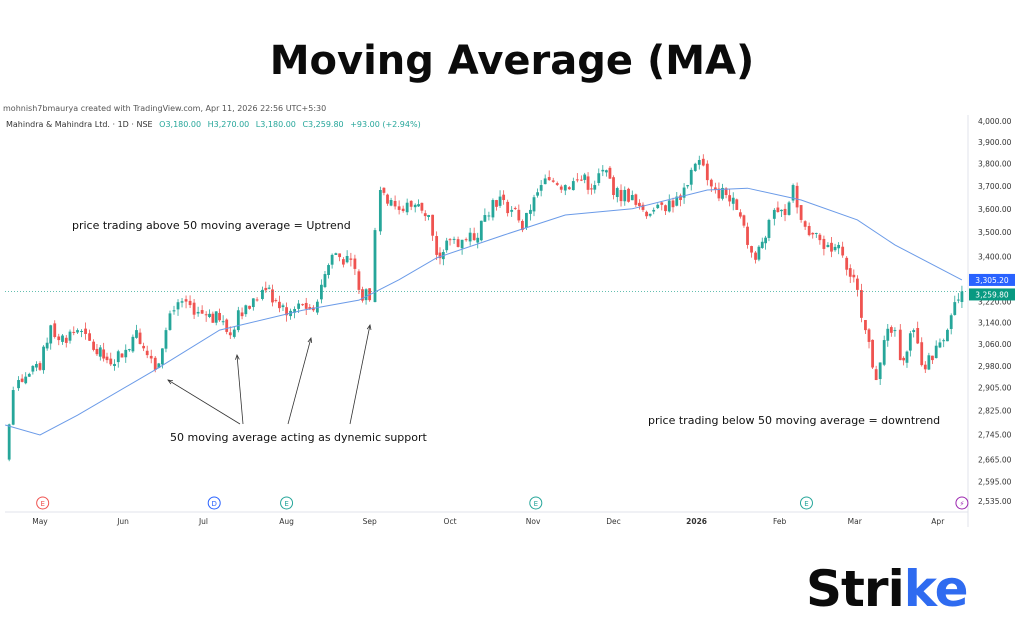  What do you see at coordinates (995, 411) in the screenshot?
I see `y-tick-label: 2,825.00` at bounding box center [995, 411].